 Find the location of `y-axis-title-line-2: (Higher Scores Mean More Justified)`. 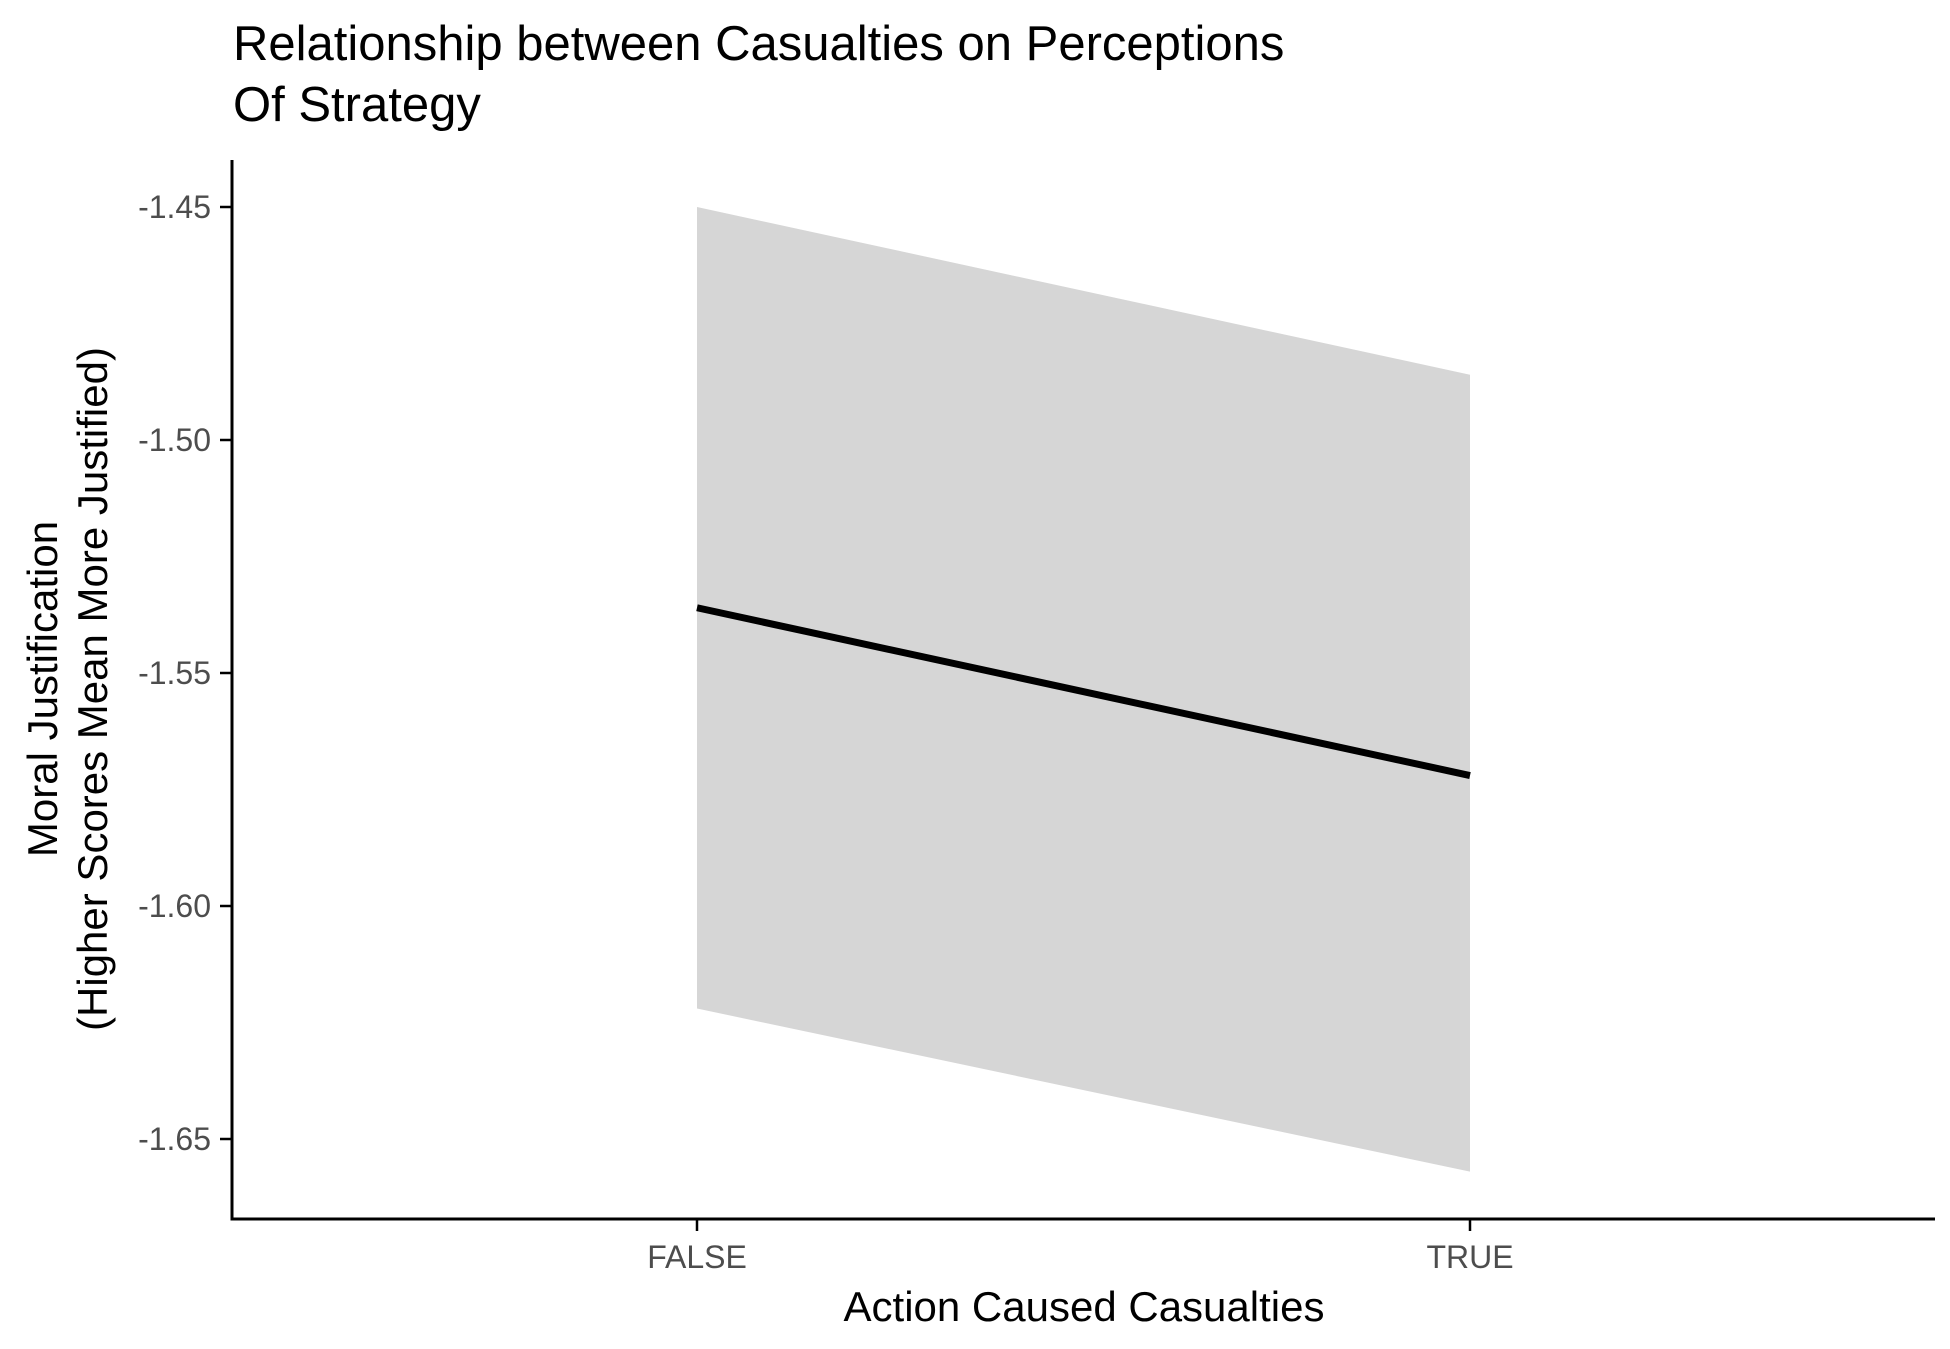

y-axis-title-line-2: (Higher Scores Mean More Justified) is located at coordinates (92, 689).